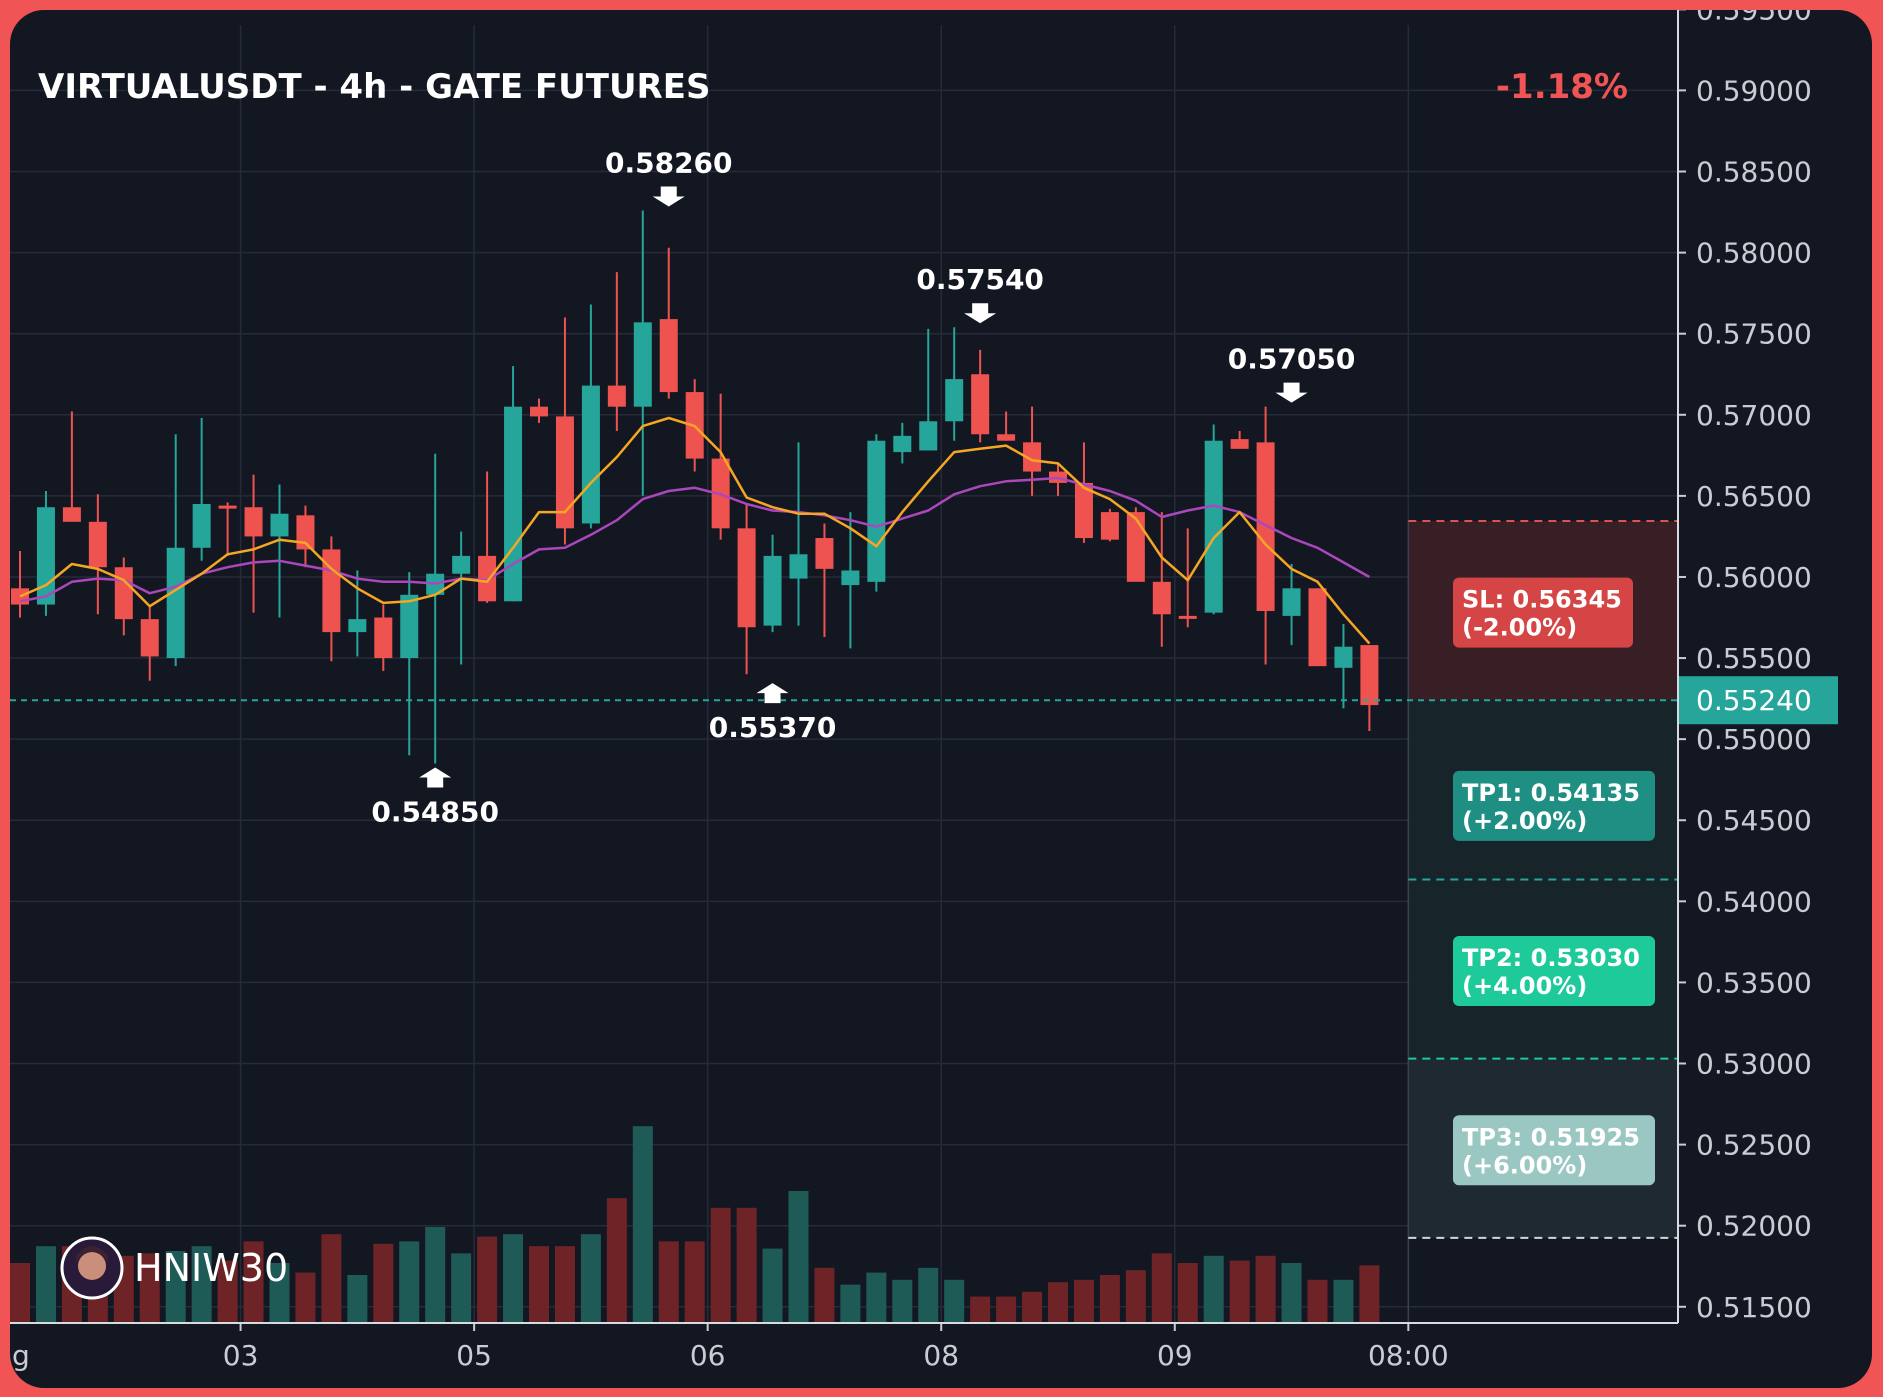  What do you see at coordinates (21, 1355) in the screenshot?
I see `x-tick-label: g` at bounding box center [21, 1355].